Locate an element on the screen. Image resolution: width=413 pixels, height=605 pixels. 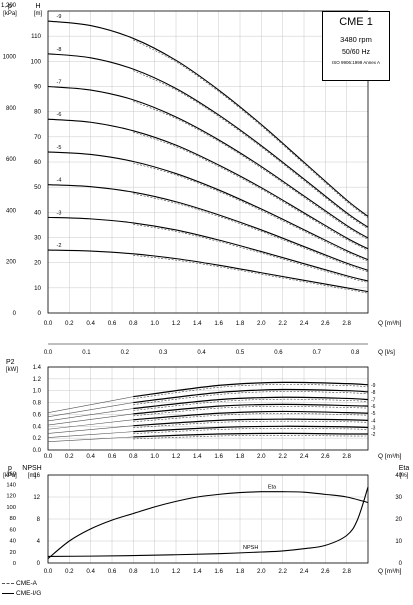
top-axis-label: Q [l/s] is located at coordinates (386, 352).